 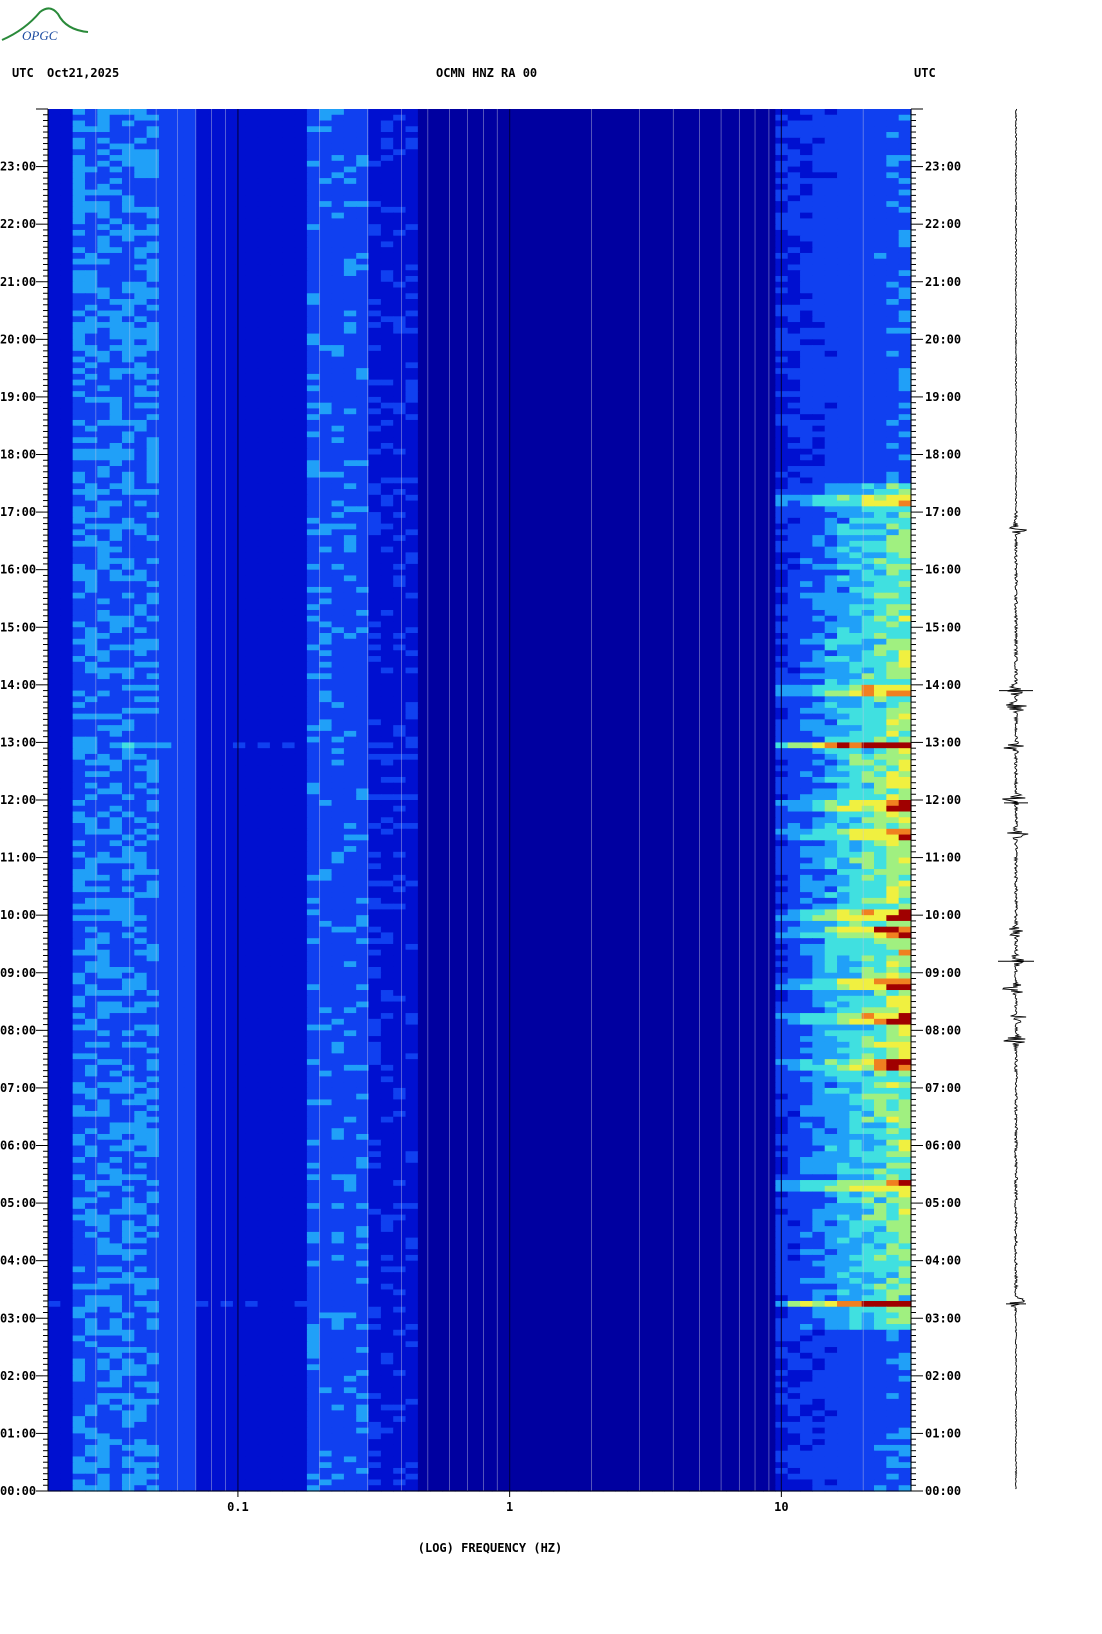 I want to click on opgc-logo: OPGC, so click(x=45, y=25).